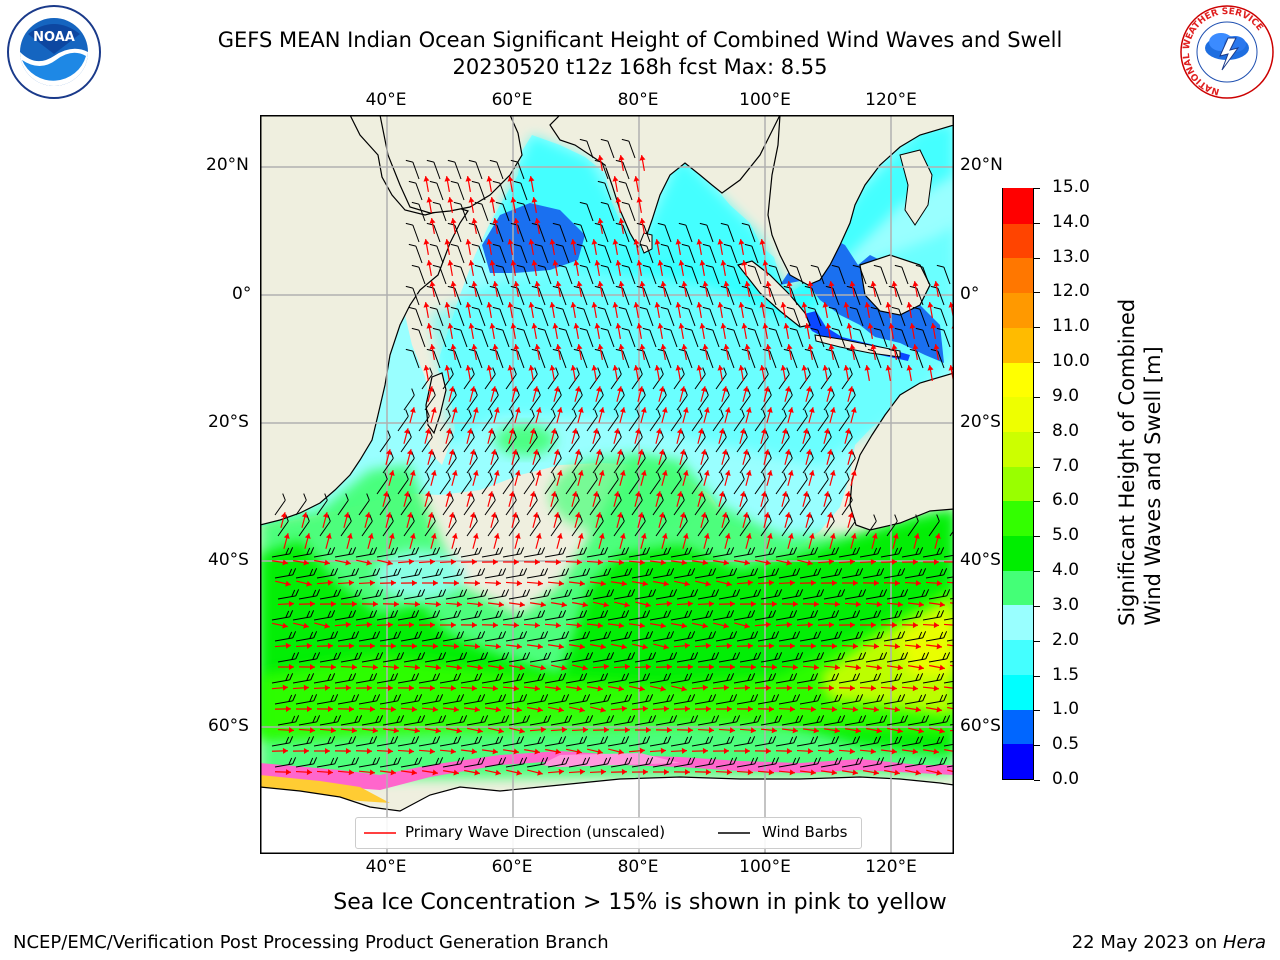 This screenshot has height=960, width=1280. Describe the element at coordinates (665, 181) in the screenshot. I see `india-coastline` at that location.